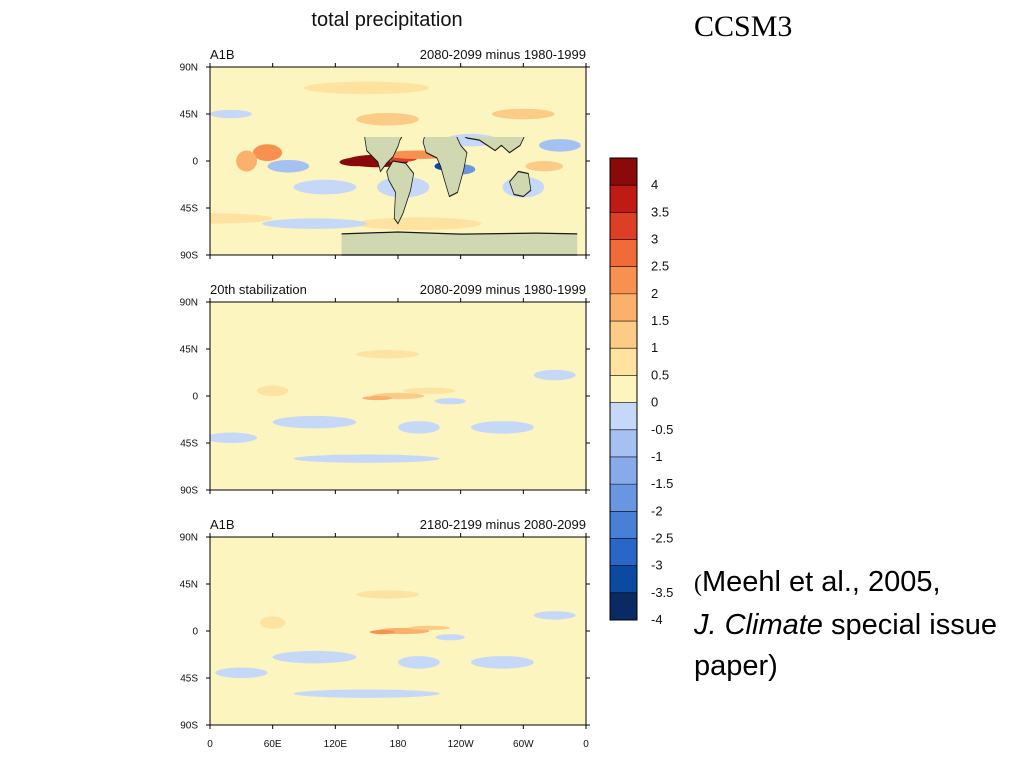 This screenshot has height=768, width=1024. What do you see at coordinates (662, 429) in the screenshot?
I see `colorbar-tick-label: -0.5` at bounding box center [662, 429].